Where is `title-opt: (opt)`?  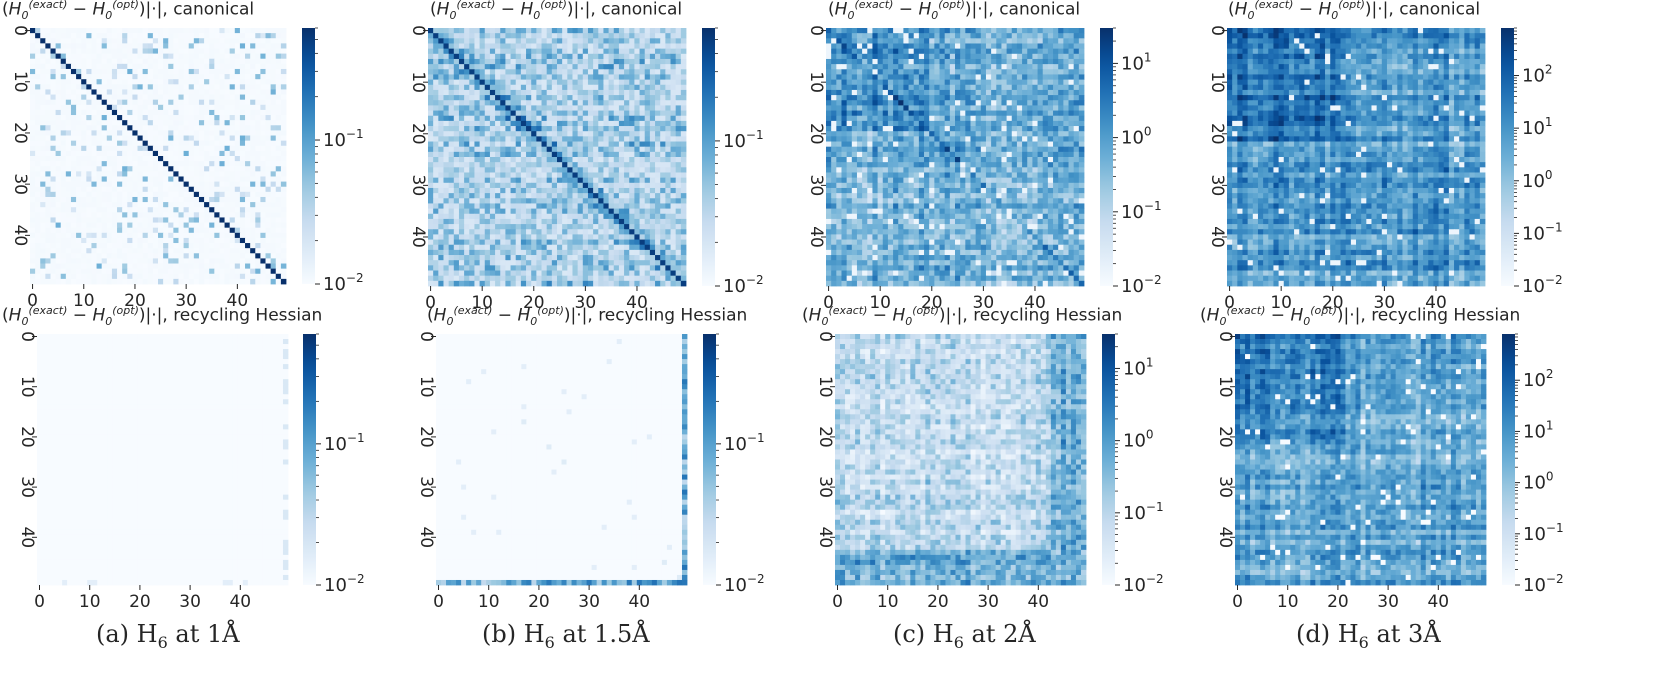
title-opt: (opt) is located at coordinates (553, 5).